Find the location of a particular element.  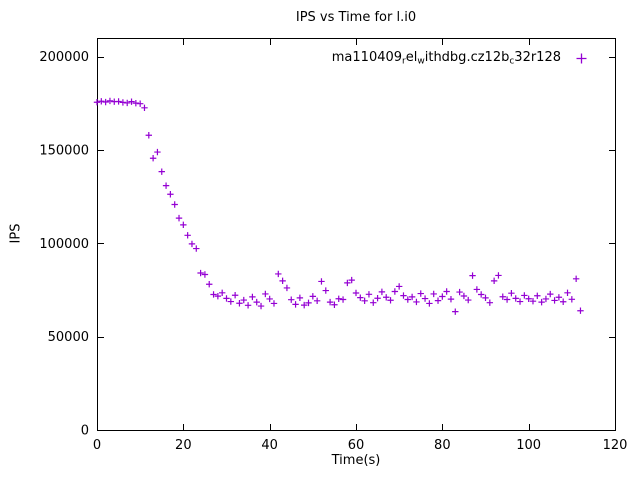

x-tick-label: 120 is located at coordinates (615, 445).